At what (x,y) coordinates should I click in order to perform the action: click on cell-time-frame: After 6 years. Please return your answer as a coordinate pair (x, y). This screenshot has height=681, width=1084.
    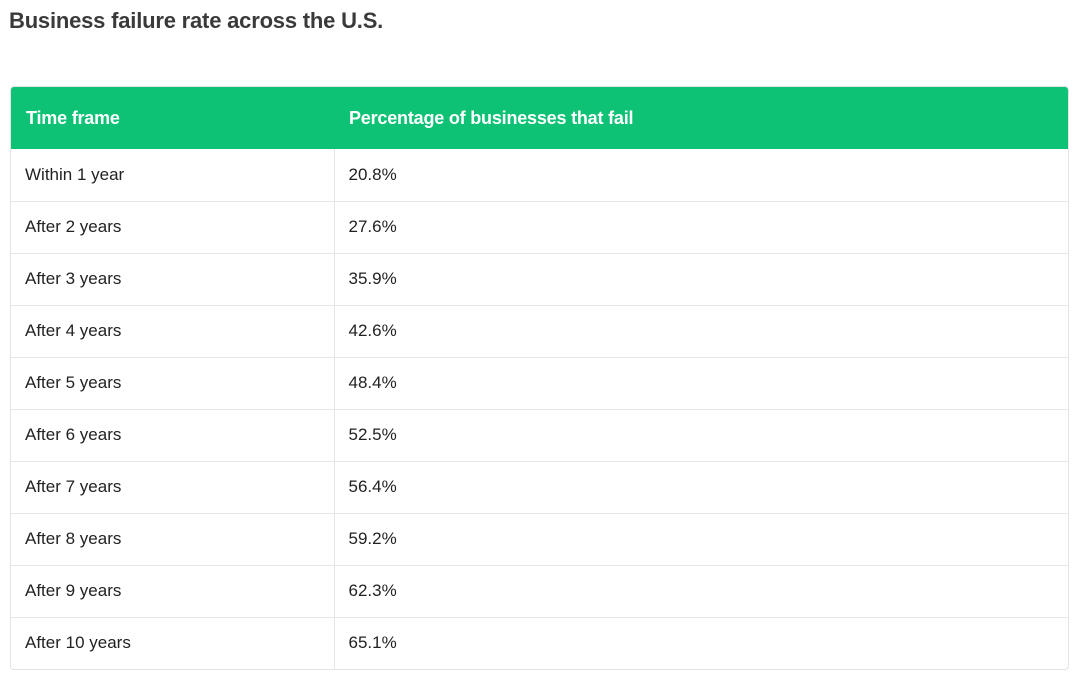
    Looking at the image, I should click on (172, 434).